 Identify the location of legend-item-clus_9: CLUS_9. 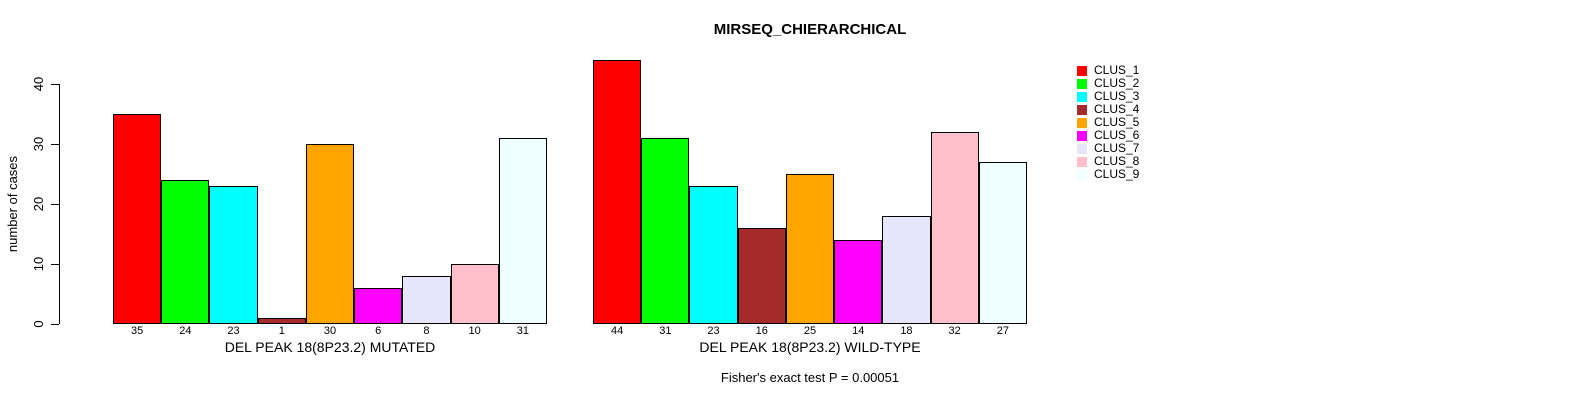
(1108, 174).